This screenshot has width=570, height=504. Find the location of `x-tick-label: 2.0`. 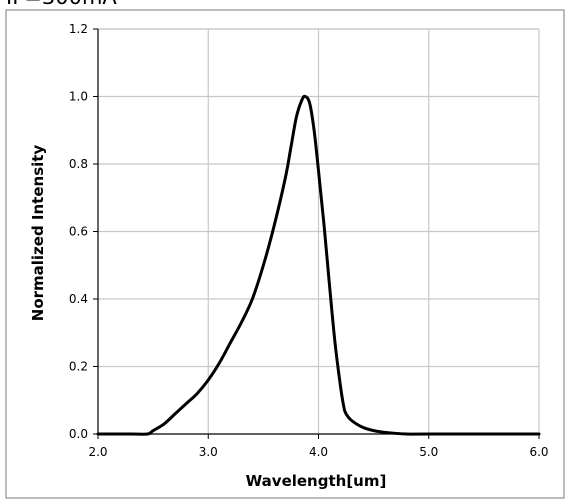

x-tick-label: 2.0 is located at coordinates (97, 452).